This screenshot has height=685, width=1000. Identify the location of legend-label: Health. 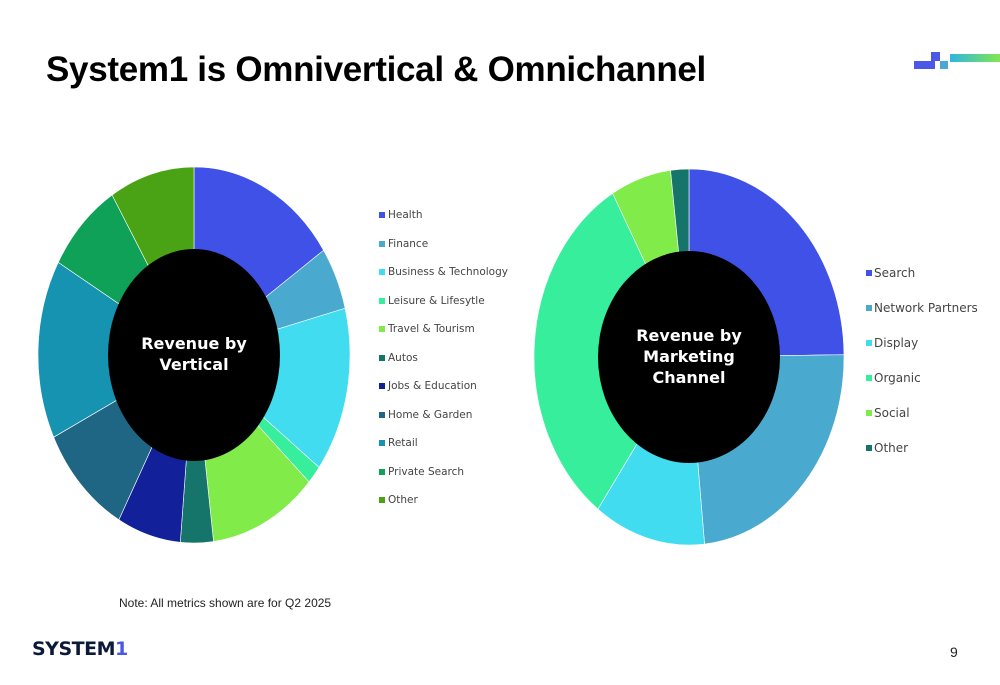
(405, 215).